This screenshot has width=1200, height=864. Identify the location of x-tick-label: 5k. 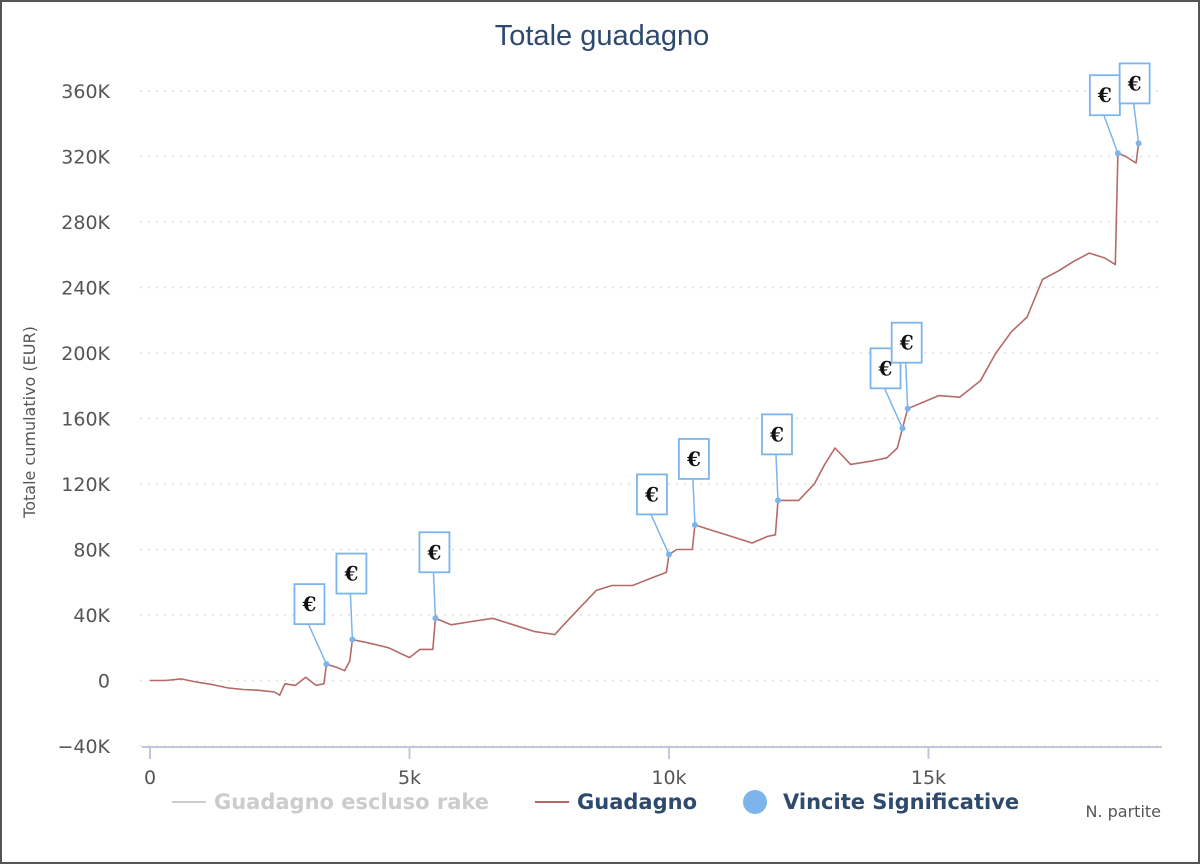
(409, 778).